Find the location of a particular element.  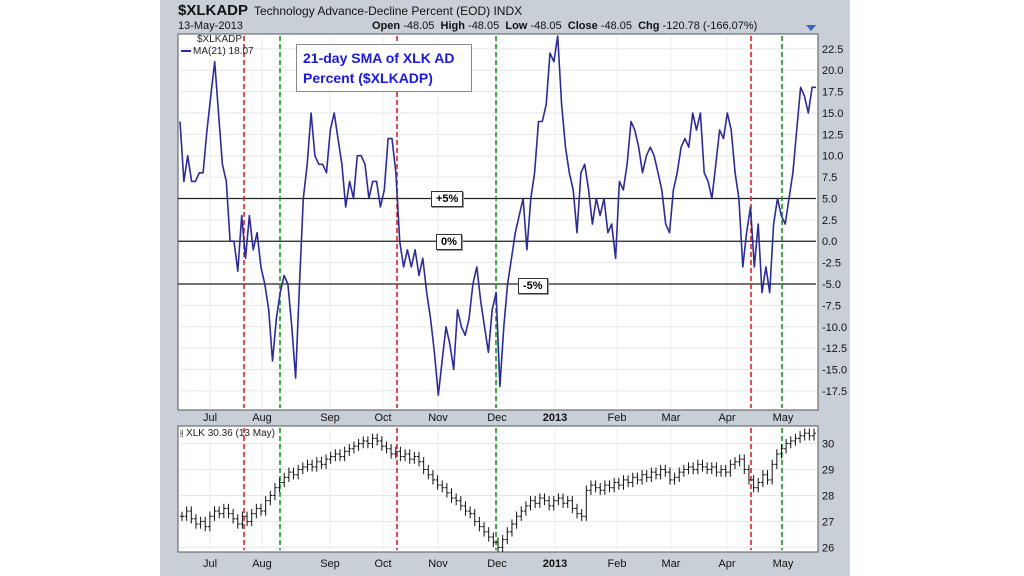

lower-y-tick-label: 30 is located at coordinates (828, 445).